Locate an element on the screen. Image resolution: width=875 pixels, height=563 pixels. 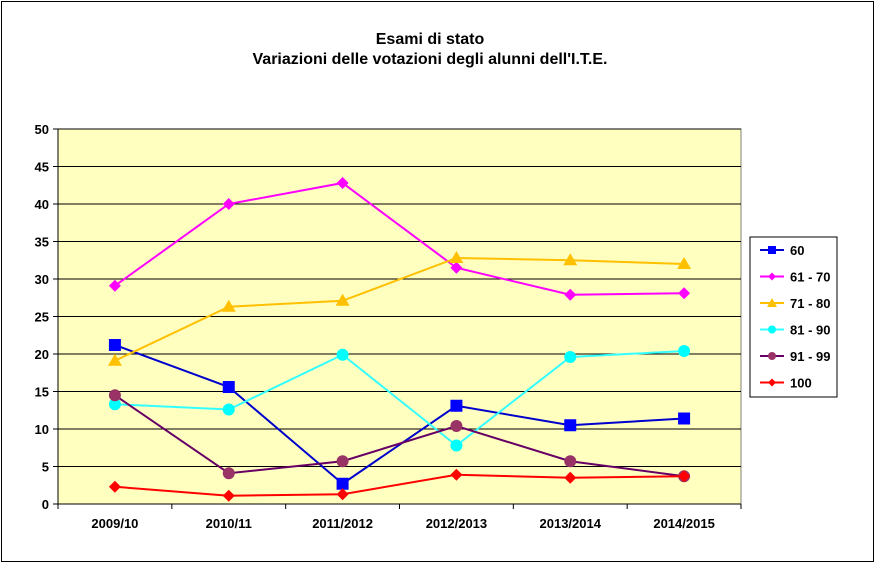
y-tick-label: 40 is located at coordinates (42, 204).